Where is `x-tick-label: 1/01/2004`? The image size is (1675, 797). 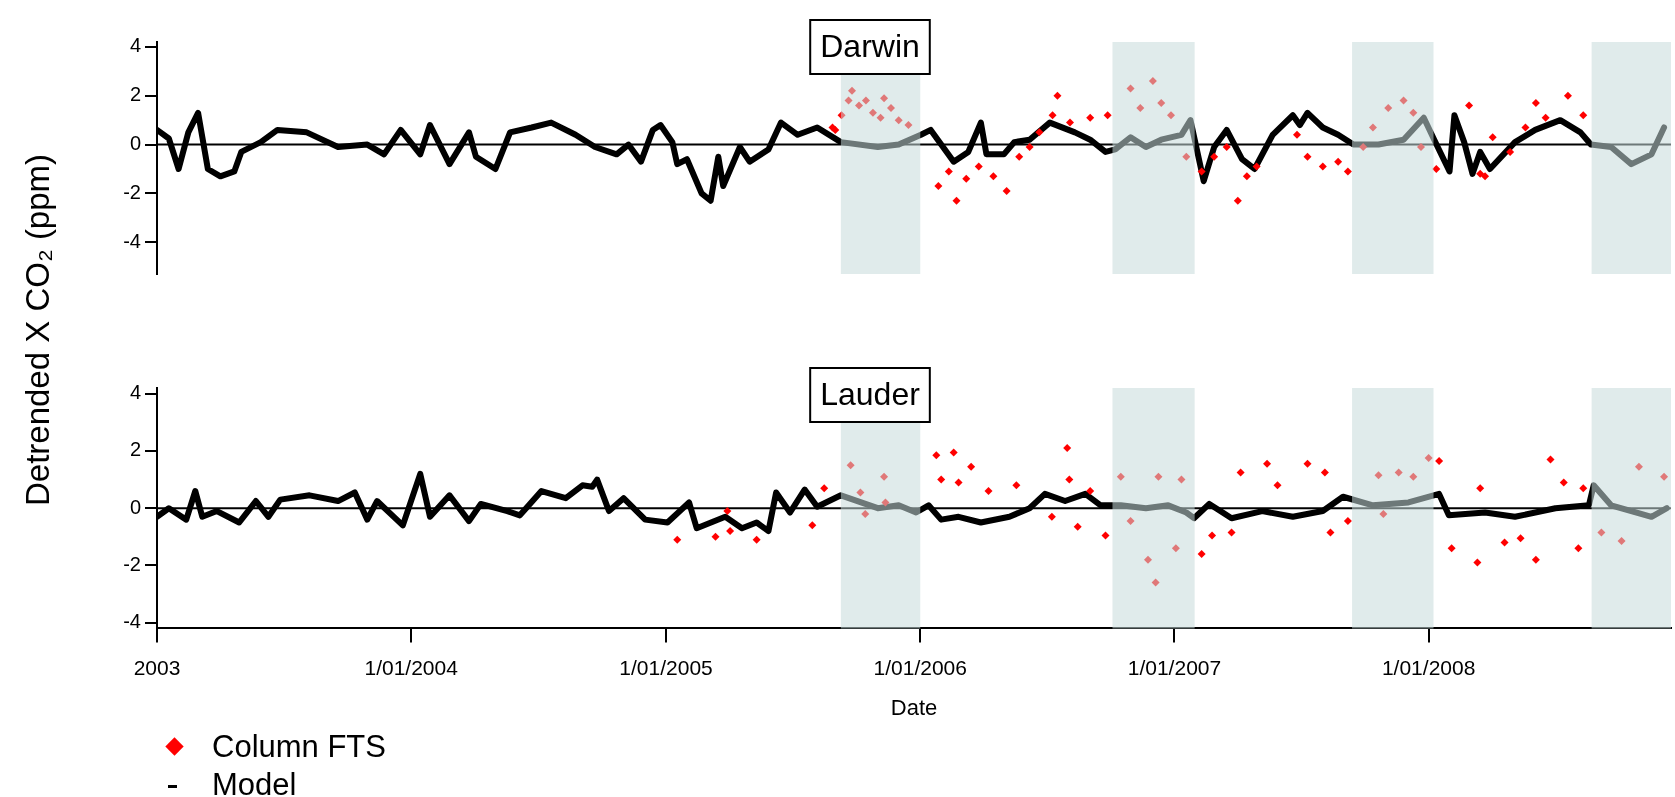
x-tick-label: 1/01/2004 is located at coordinates (411, 667).